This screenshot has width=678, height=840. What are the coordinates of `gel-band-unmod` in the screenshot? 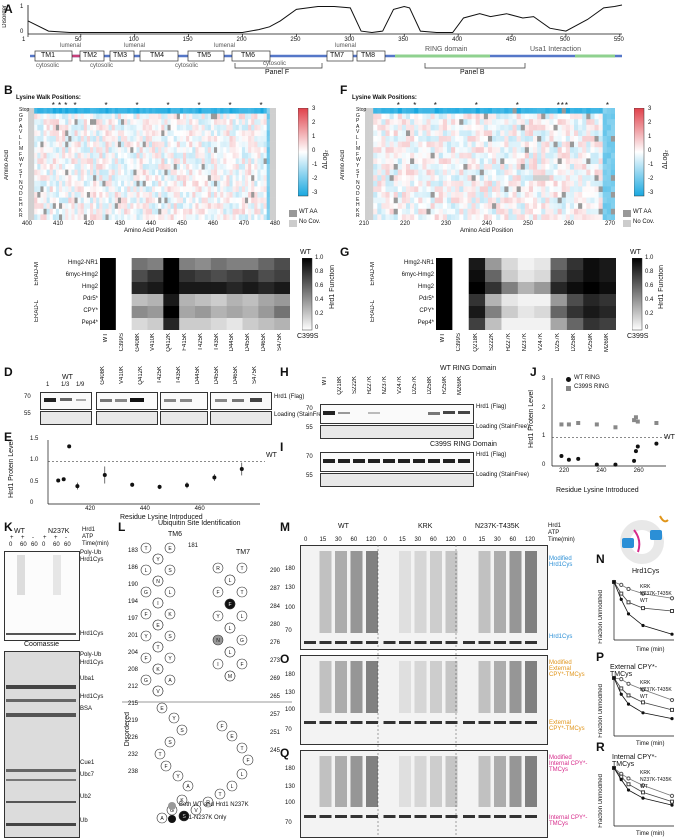 It's located at (389, 816).